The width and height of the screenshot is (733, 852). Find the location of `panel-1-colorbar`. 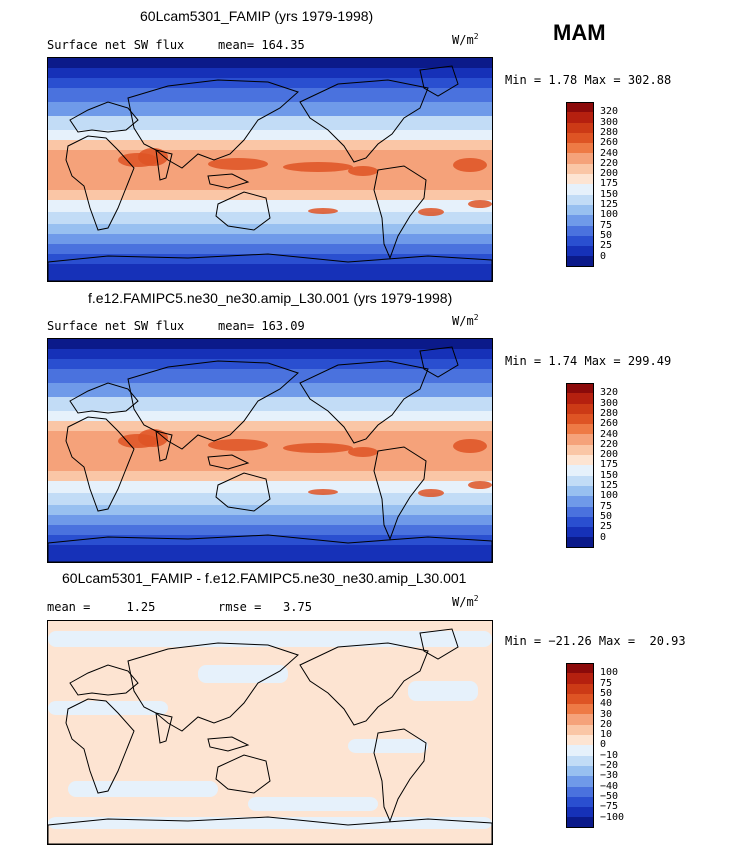

panel-1-colorbar is located at coordinates (580, 184).